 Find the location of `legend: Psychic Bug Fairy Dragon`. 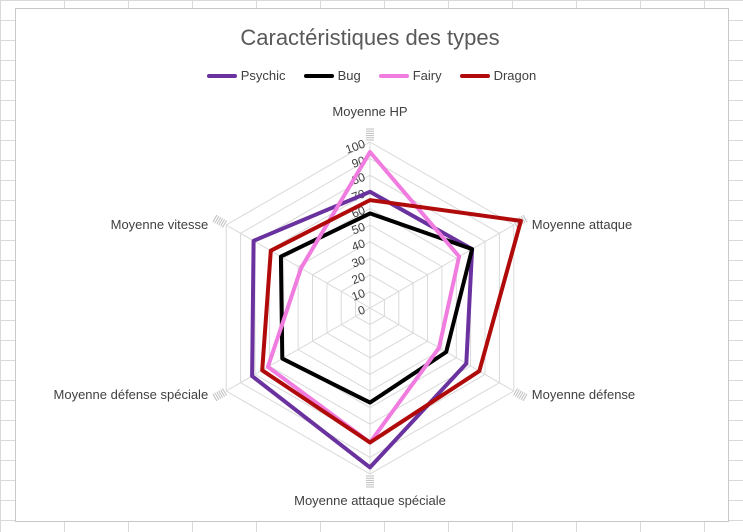

legend: Psychic Bug Fairy Dragon is located at coordinates (371, 75).